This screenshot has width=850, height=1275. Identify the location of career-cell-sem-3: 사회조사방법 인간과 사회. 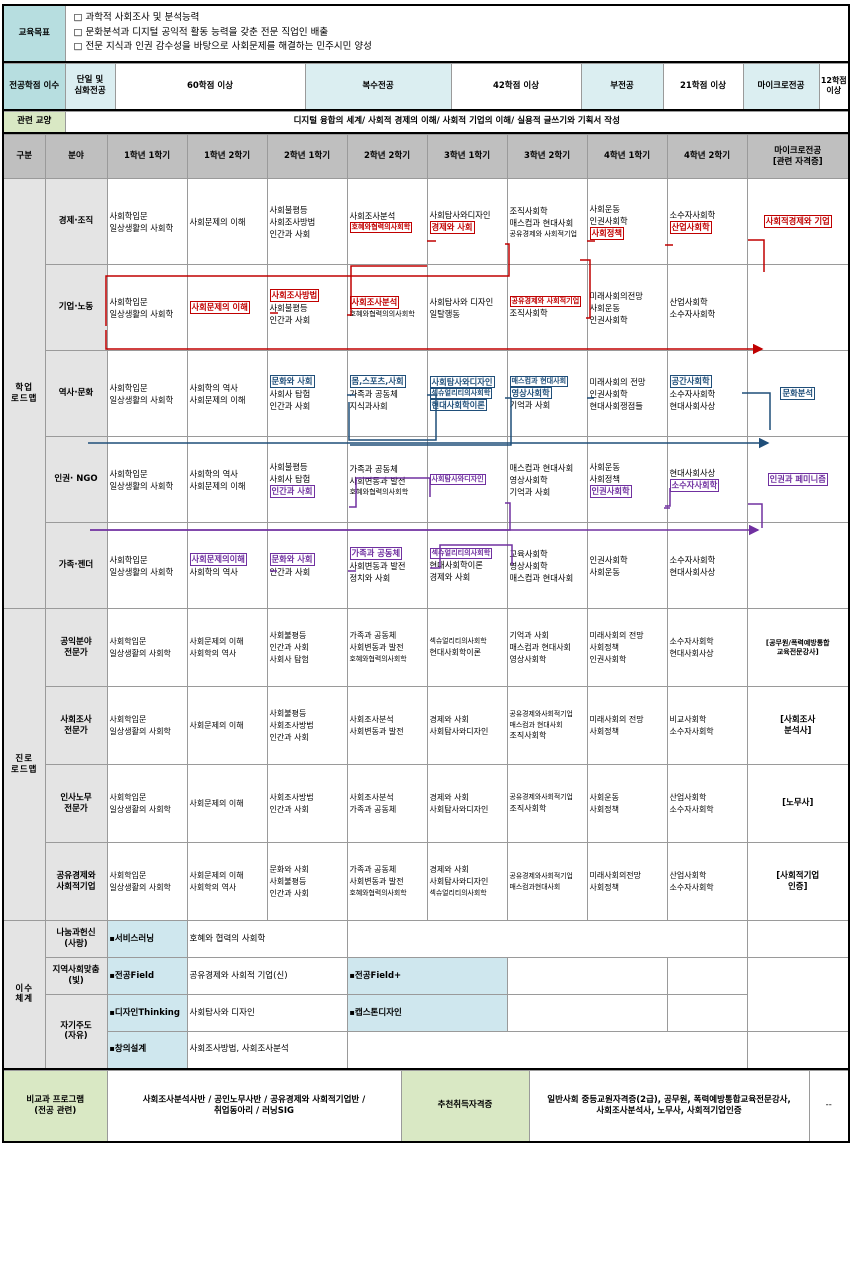
(307, 804).